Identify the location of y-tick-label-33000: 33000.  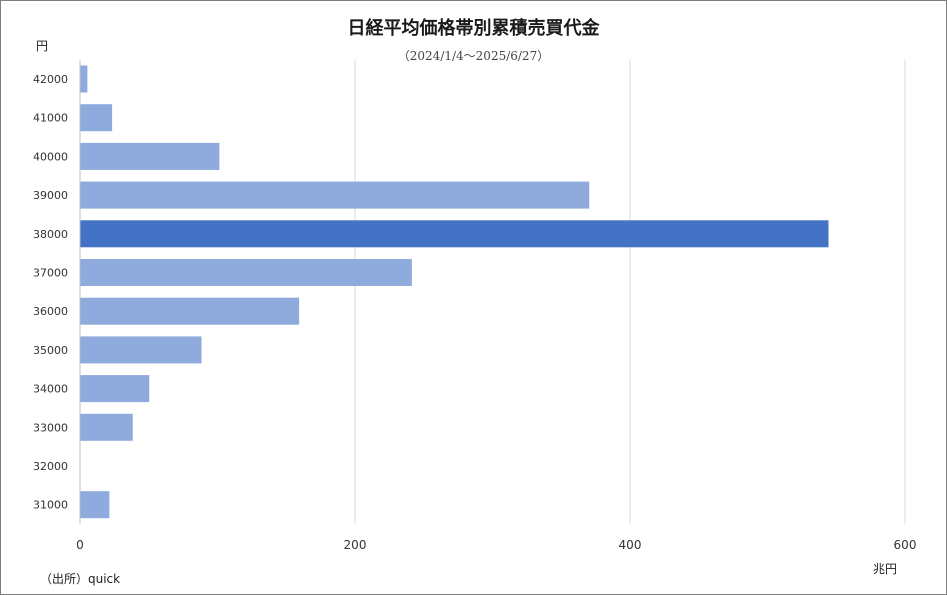
(50, 427).